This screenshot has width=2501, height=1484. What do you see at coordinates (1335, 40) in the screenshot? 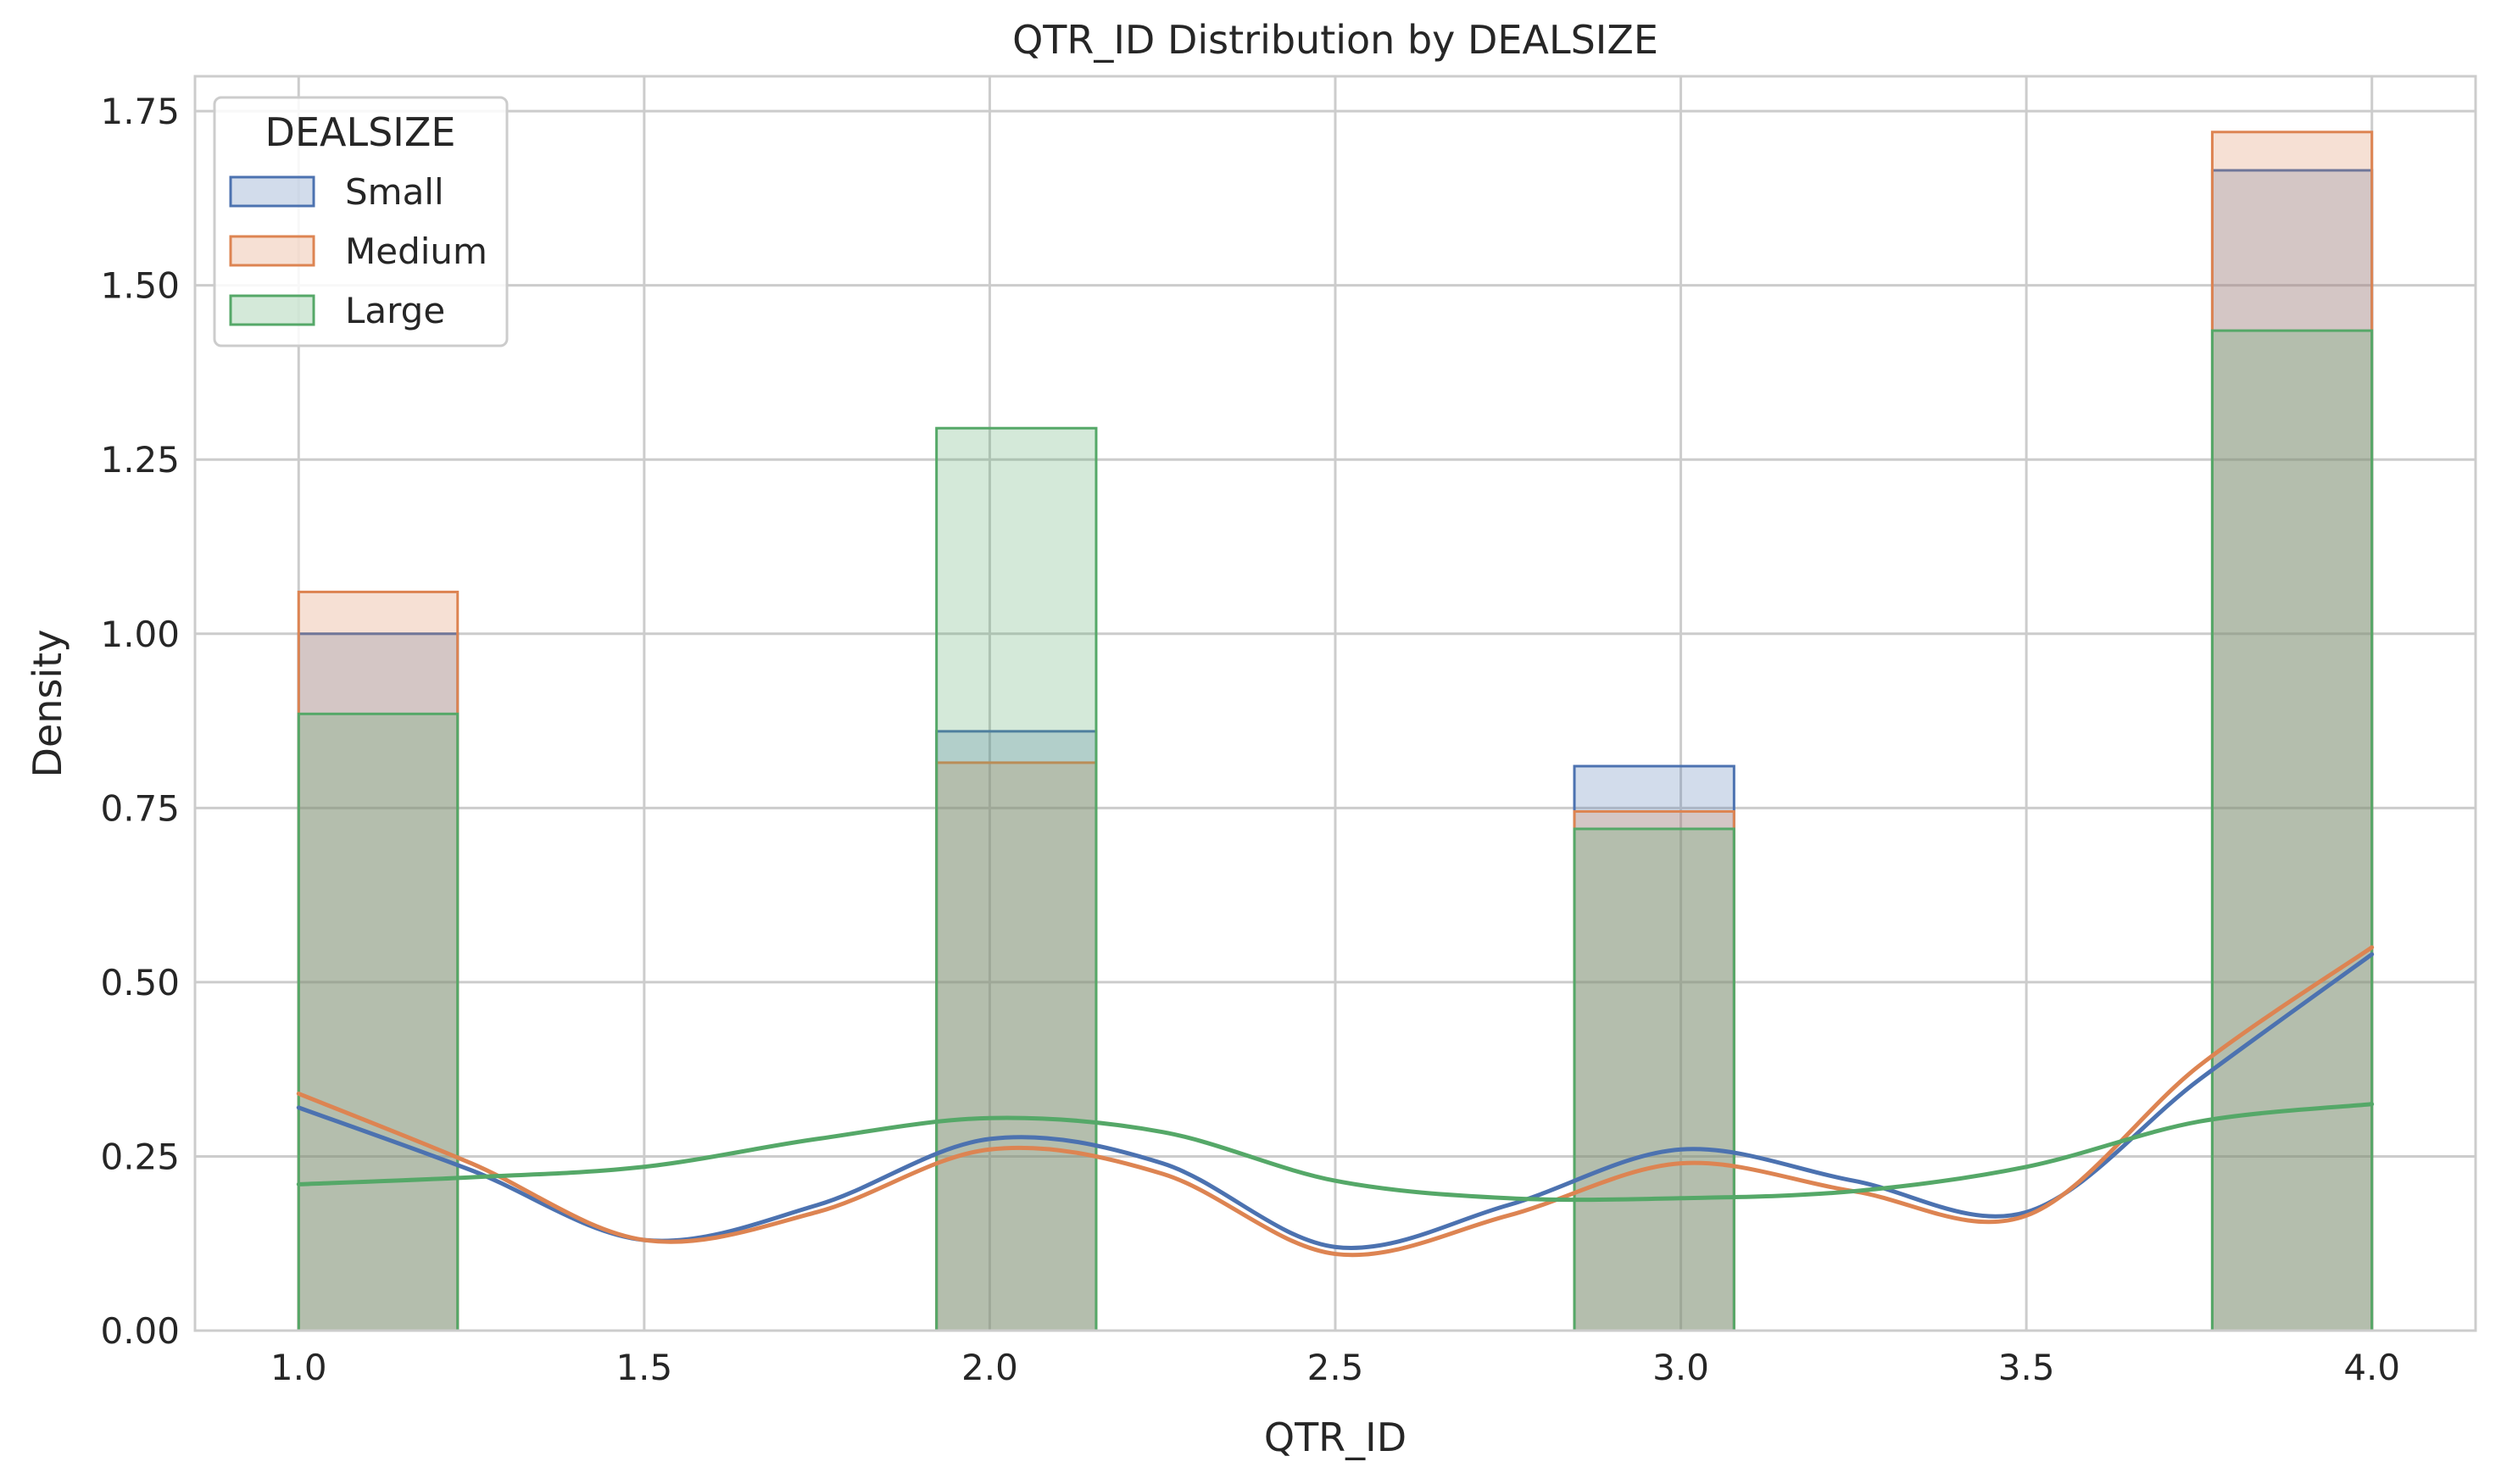
I see `chart-title: QTR_ID Distribution by DEALSIZE` at bounding box center [1335, 40].